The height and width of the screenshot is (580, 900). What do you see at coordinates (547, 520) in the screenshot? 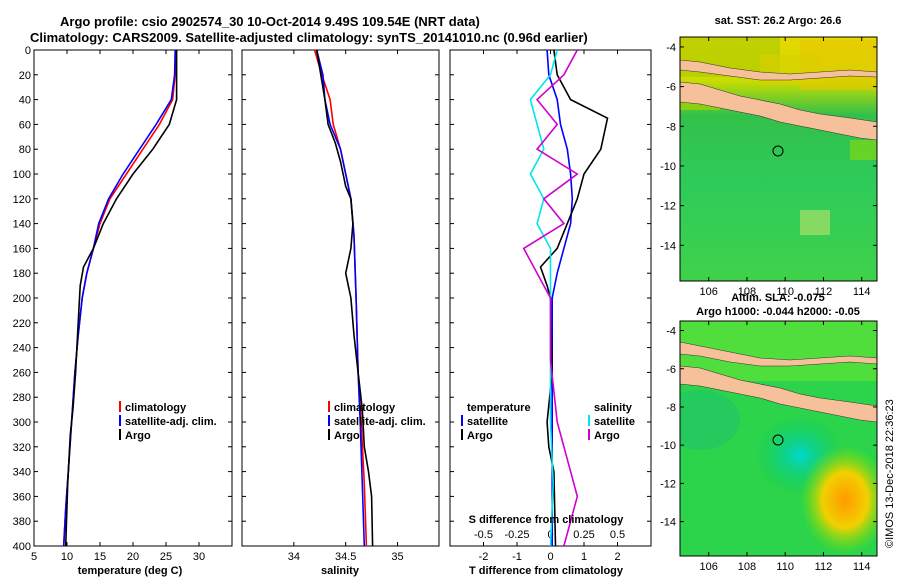
I see `s-difference-xlabel: S difference from climatology` at bounding box center [547, 520].